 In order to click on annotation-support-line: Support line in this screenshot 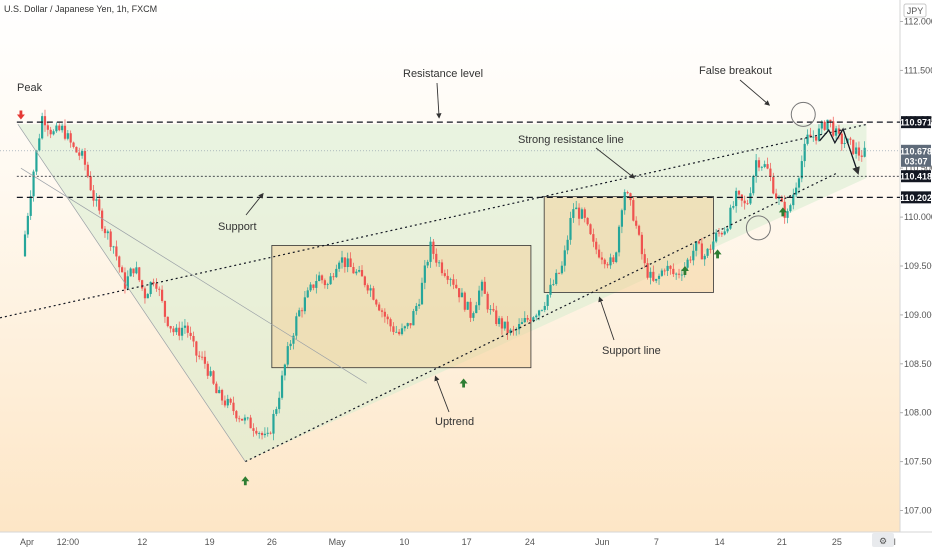, I will do `click(631, 351)`.